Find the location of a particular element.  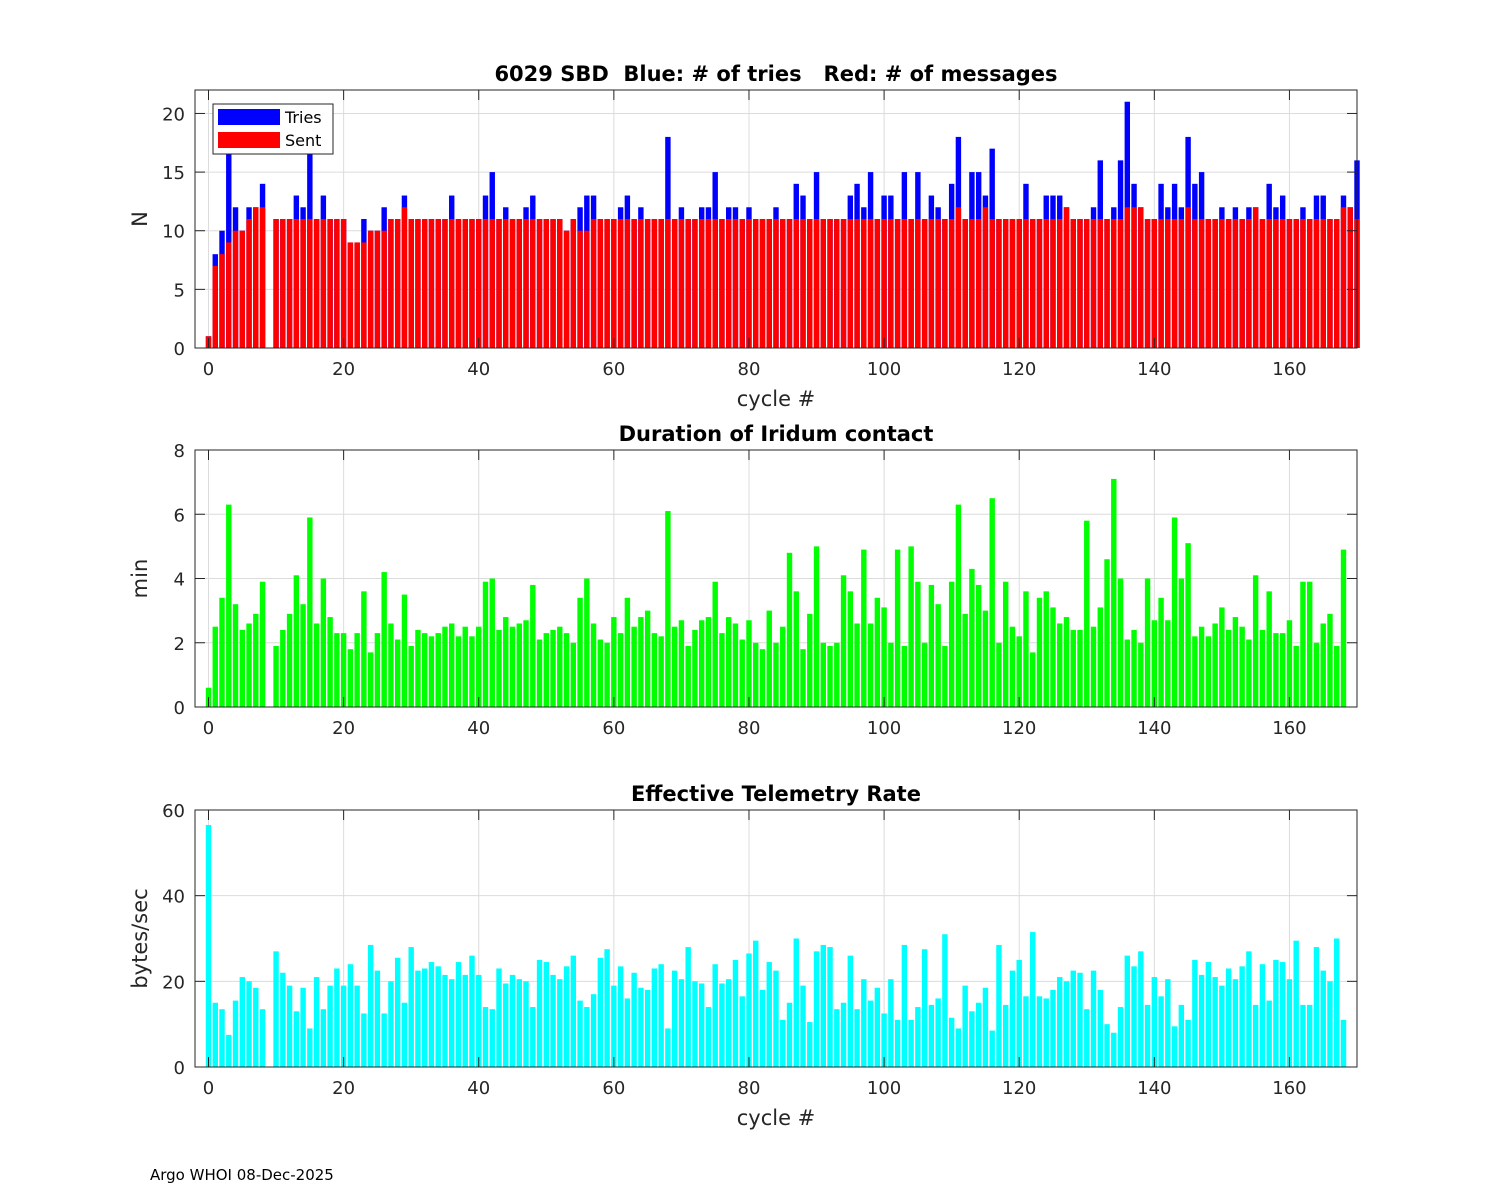

legend-swatch is located at coordinates (249, 140).